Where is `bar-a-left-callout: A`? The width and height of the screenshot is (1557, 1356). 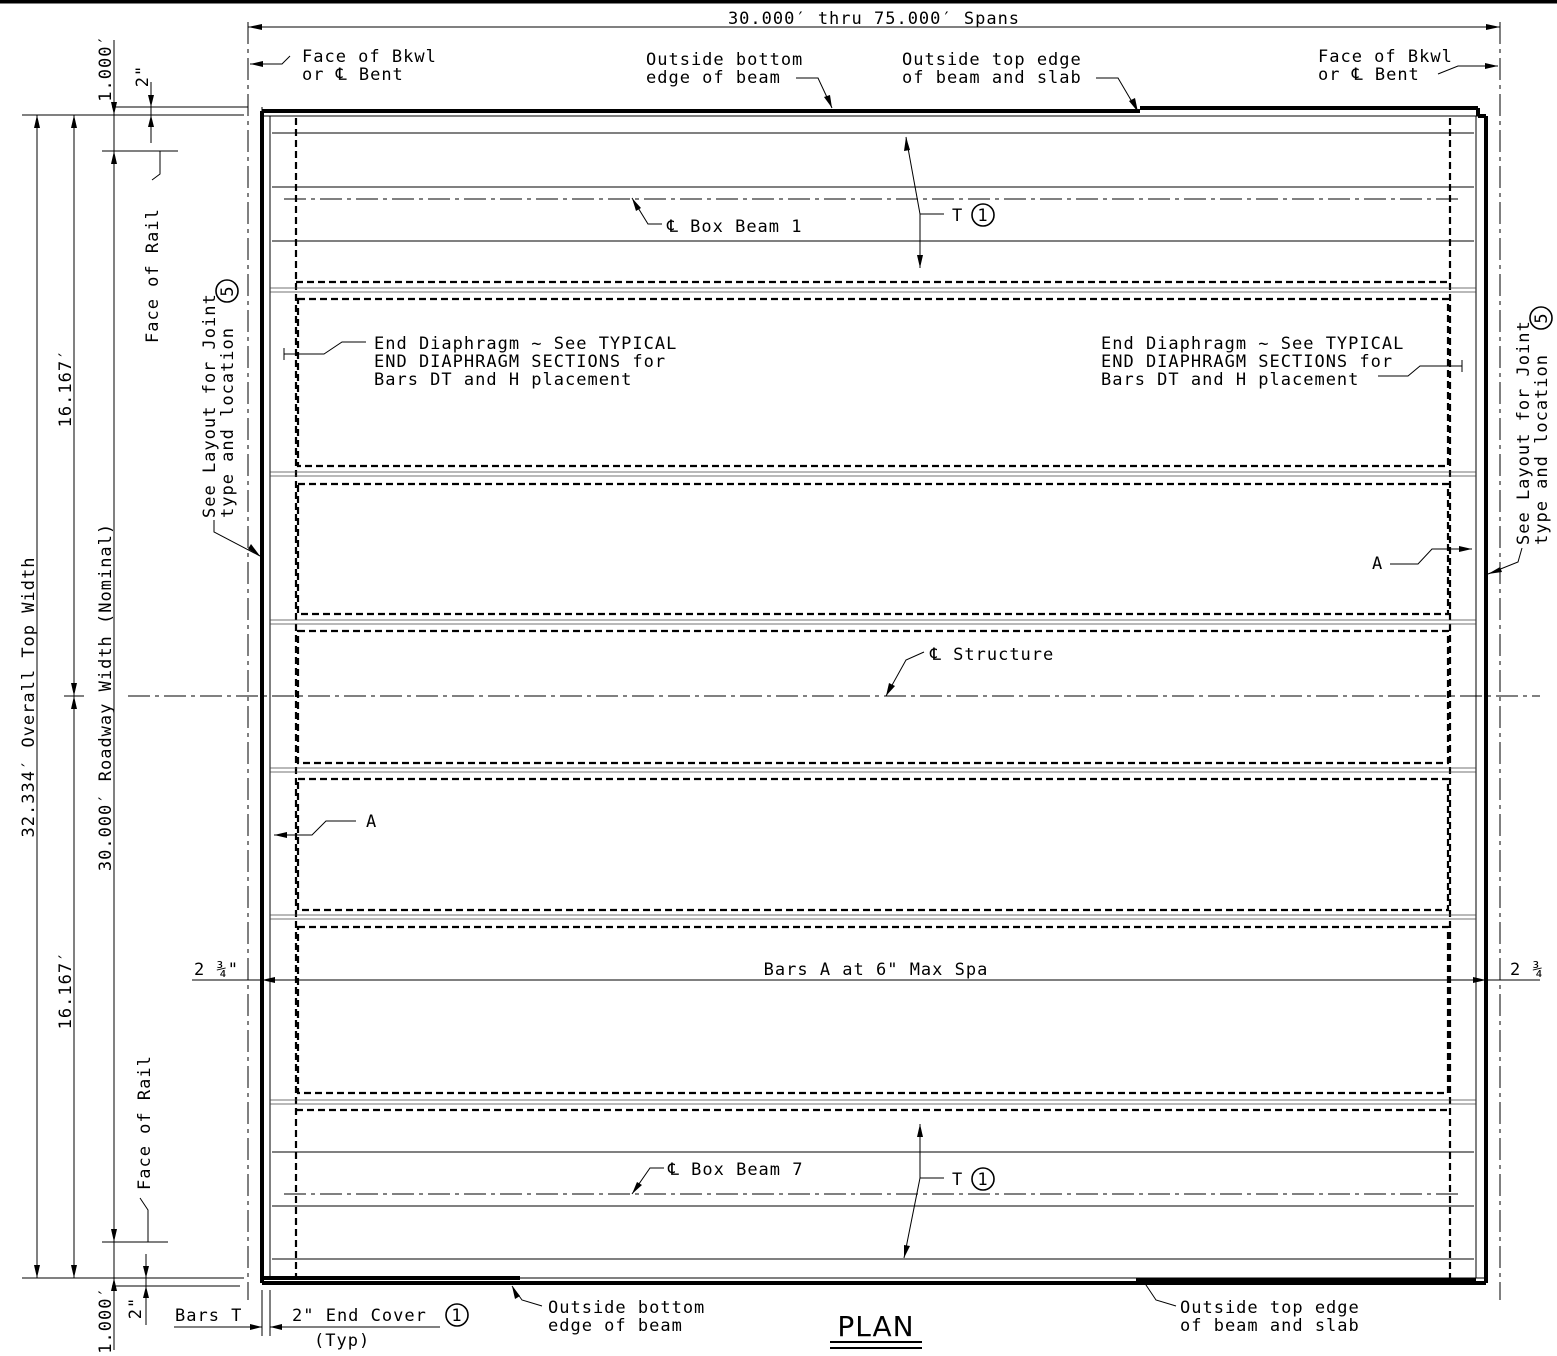 bar-a-left-callout: A is located at coordinates (325, 825).